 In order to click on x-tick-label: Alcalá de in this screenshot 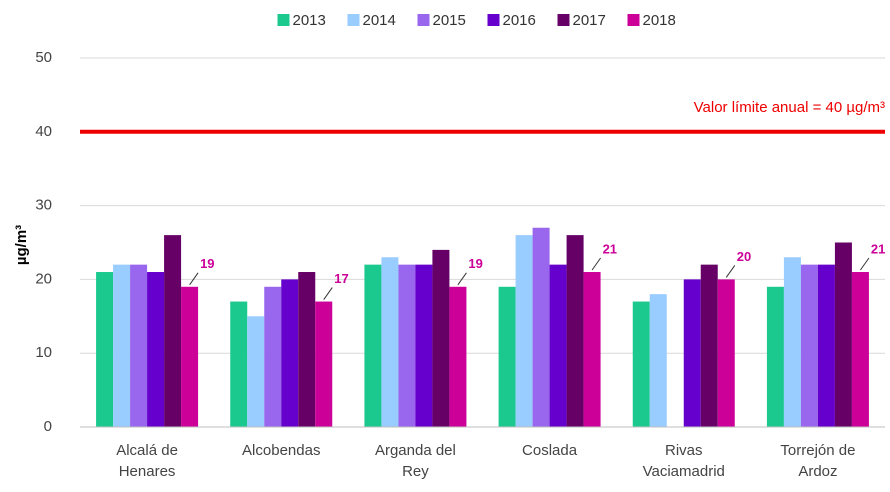, I will do `click(147, 450)`.